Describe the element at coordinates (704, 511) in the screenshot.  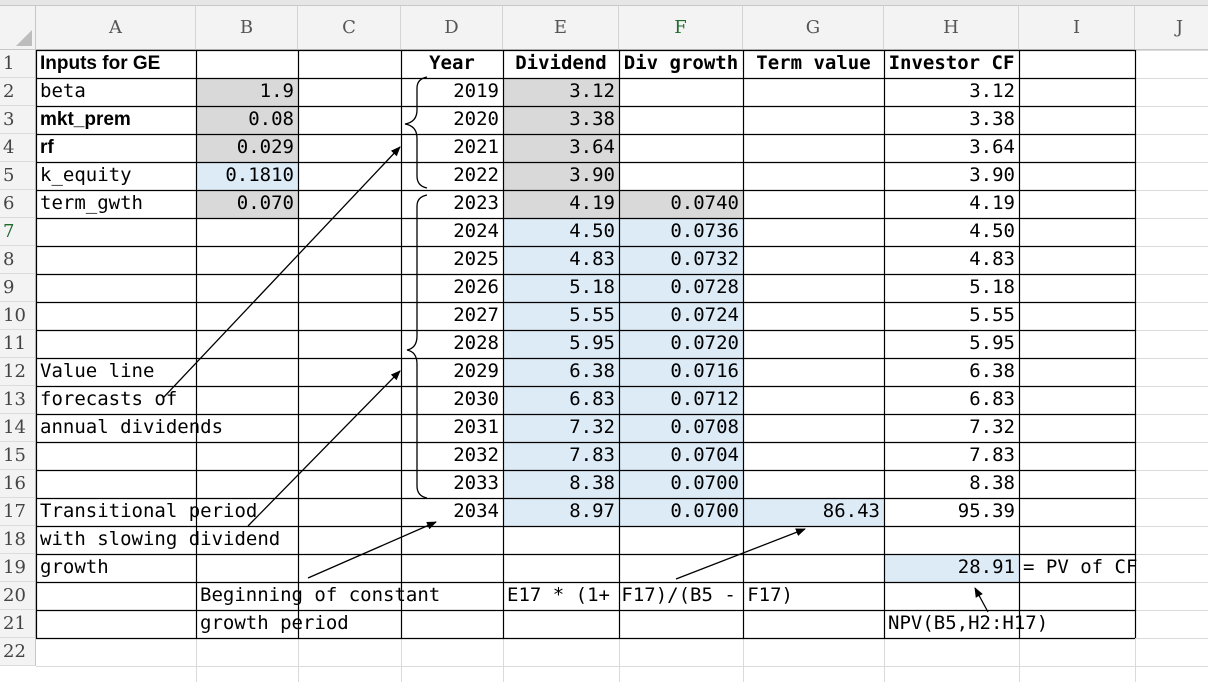
I see `cell-f17: 0.0700` at that location.